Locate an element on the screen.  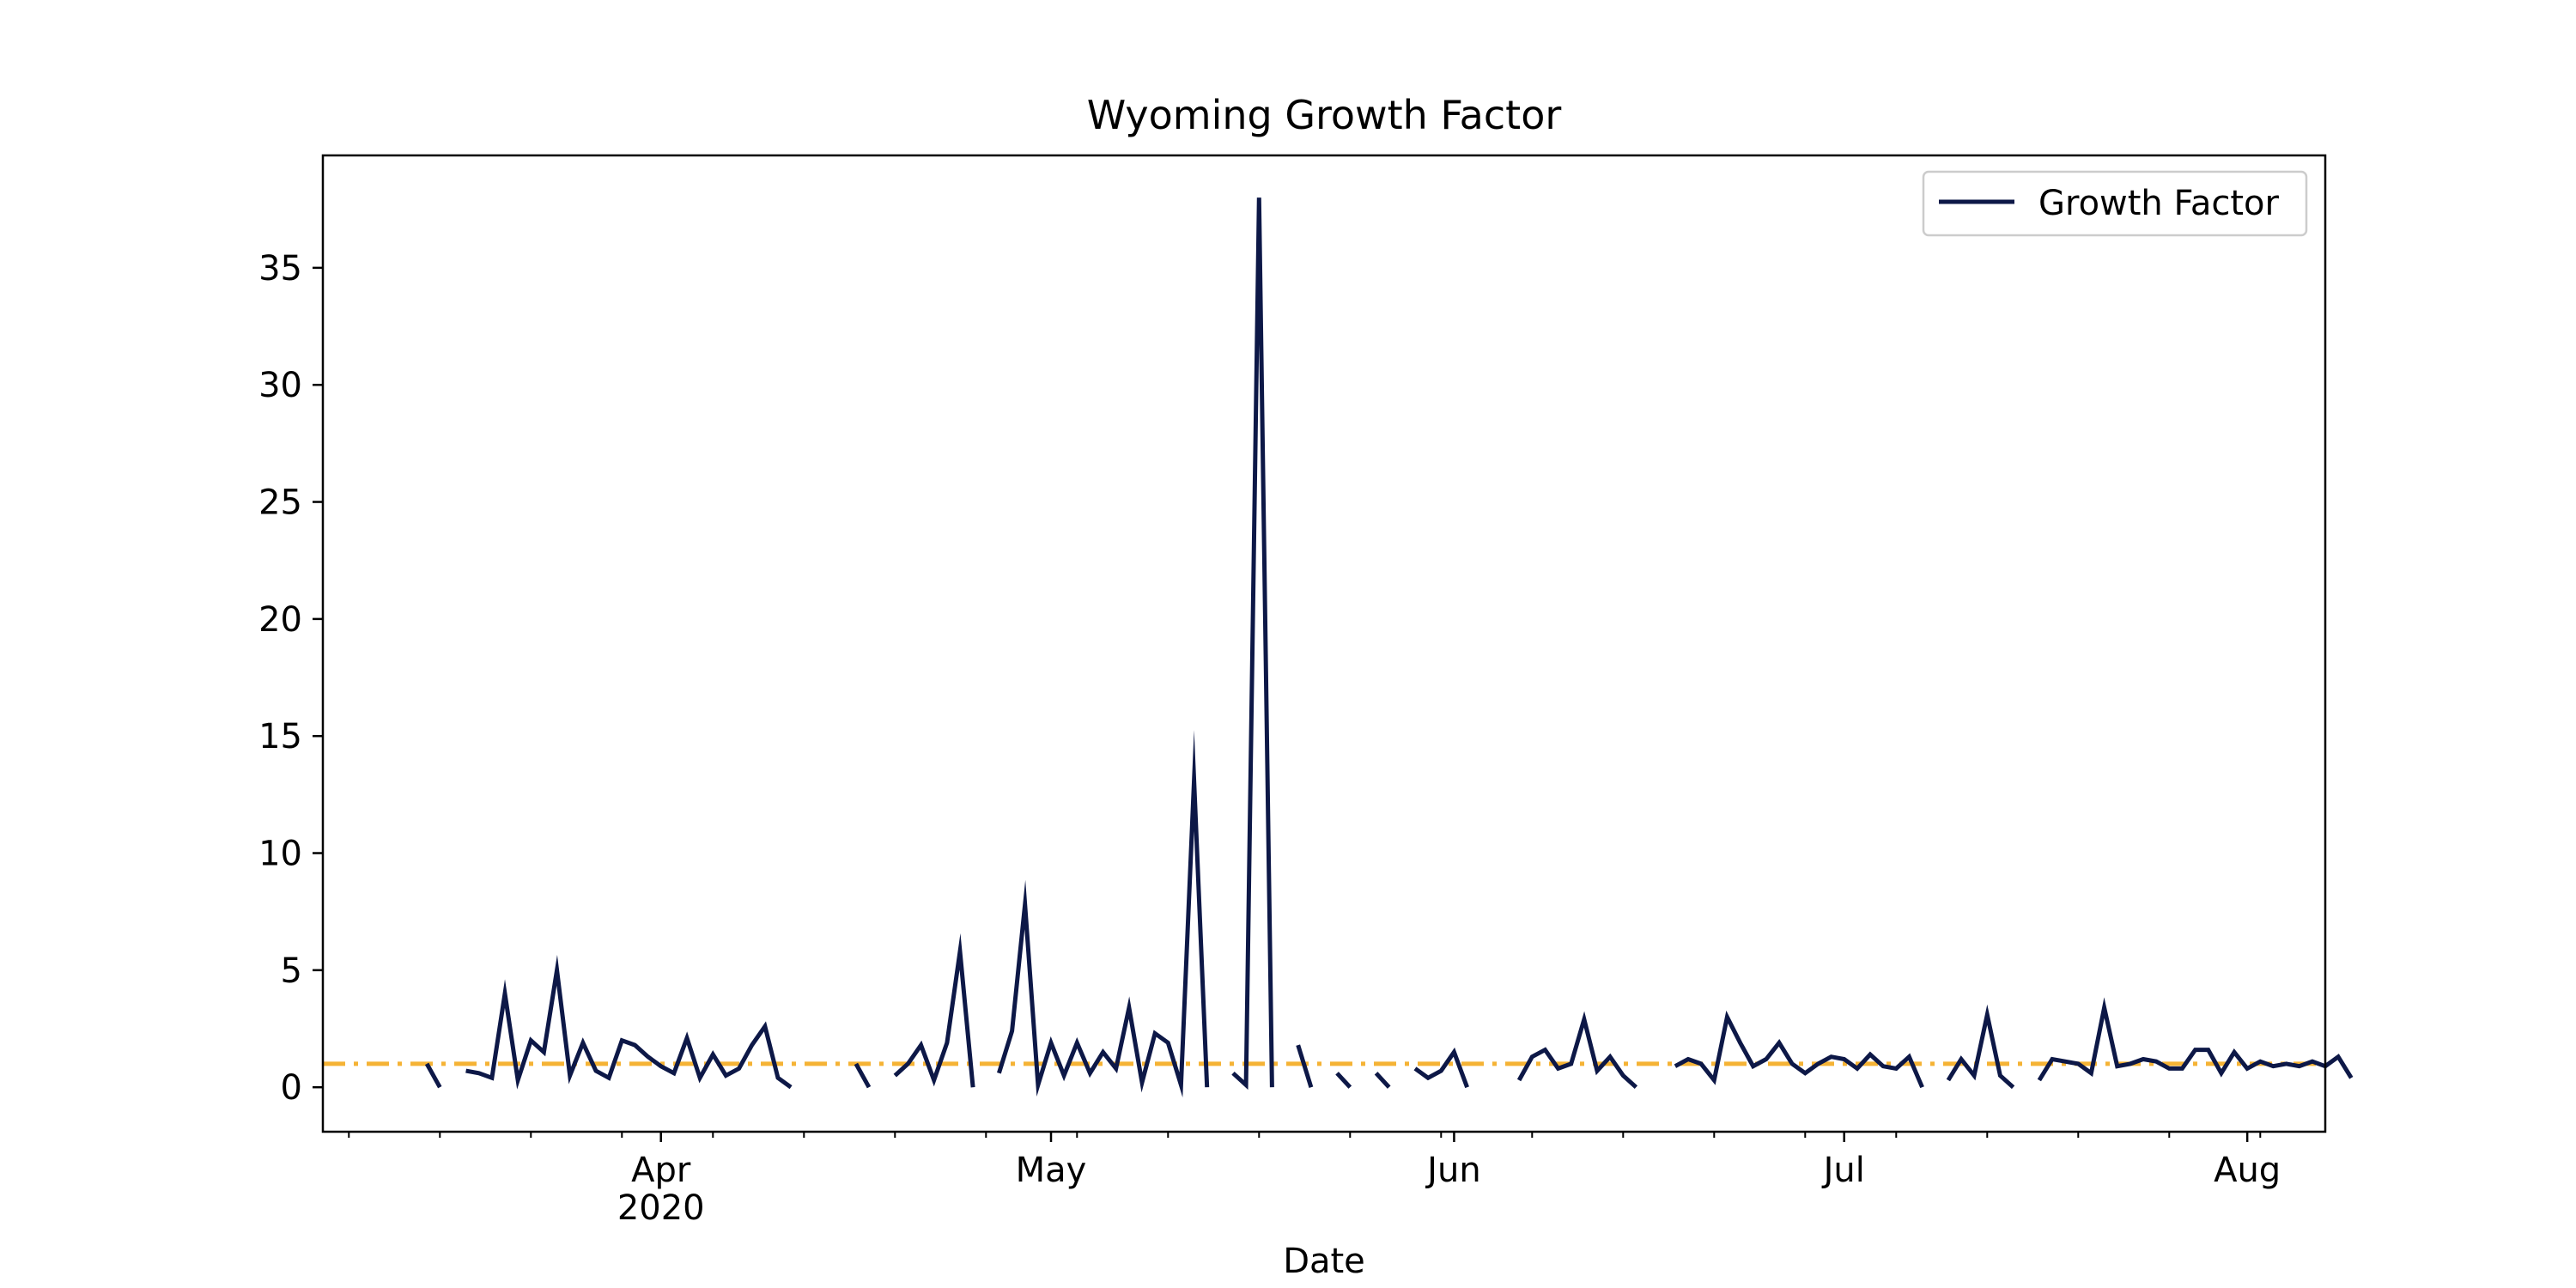
y-tick-label: 30 is located at coordinates (280, 386).